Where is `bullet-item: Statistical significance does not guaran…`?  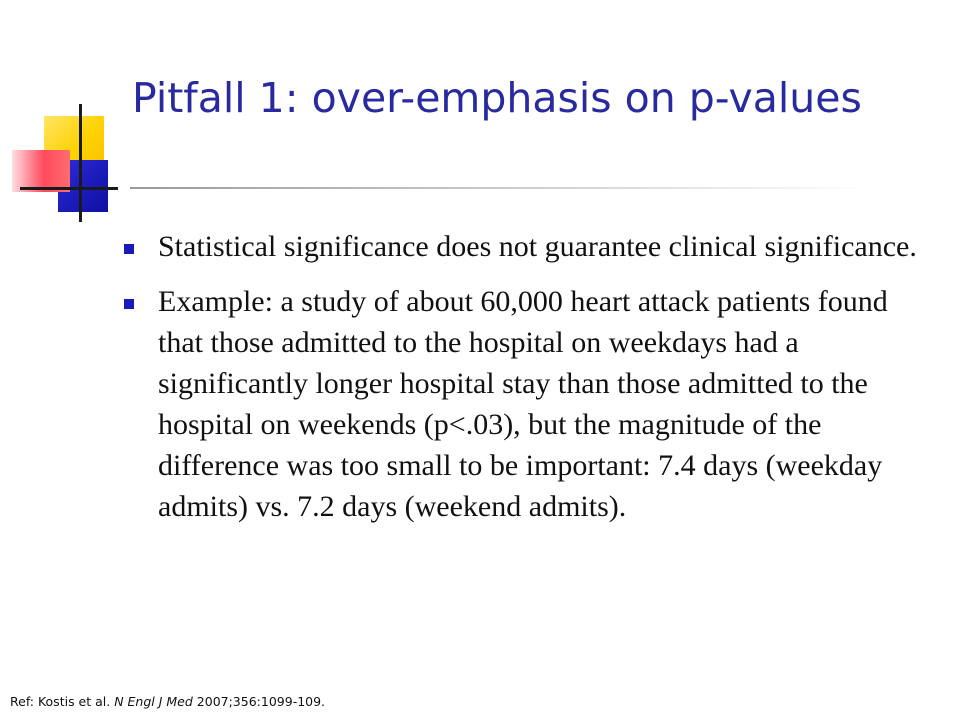 bullet-item: Statistical significance does not guaran… is located at coordinates (522, 246).